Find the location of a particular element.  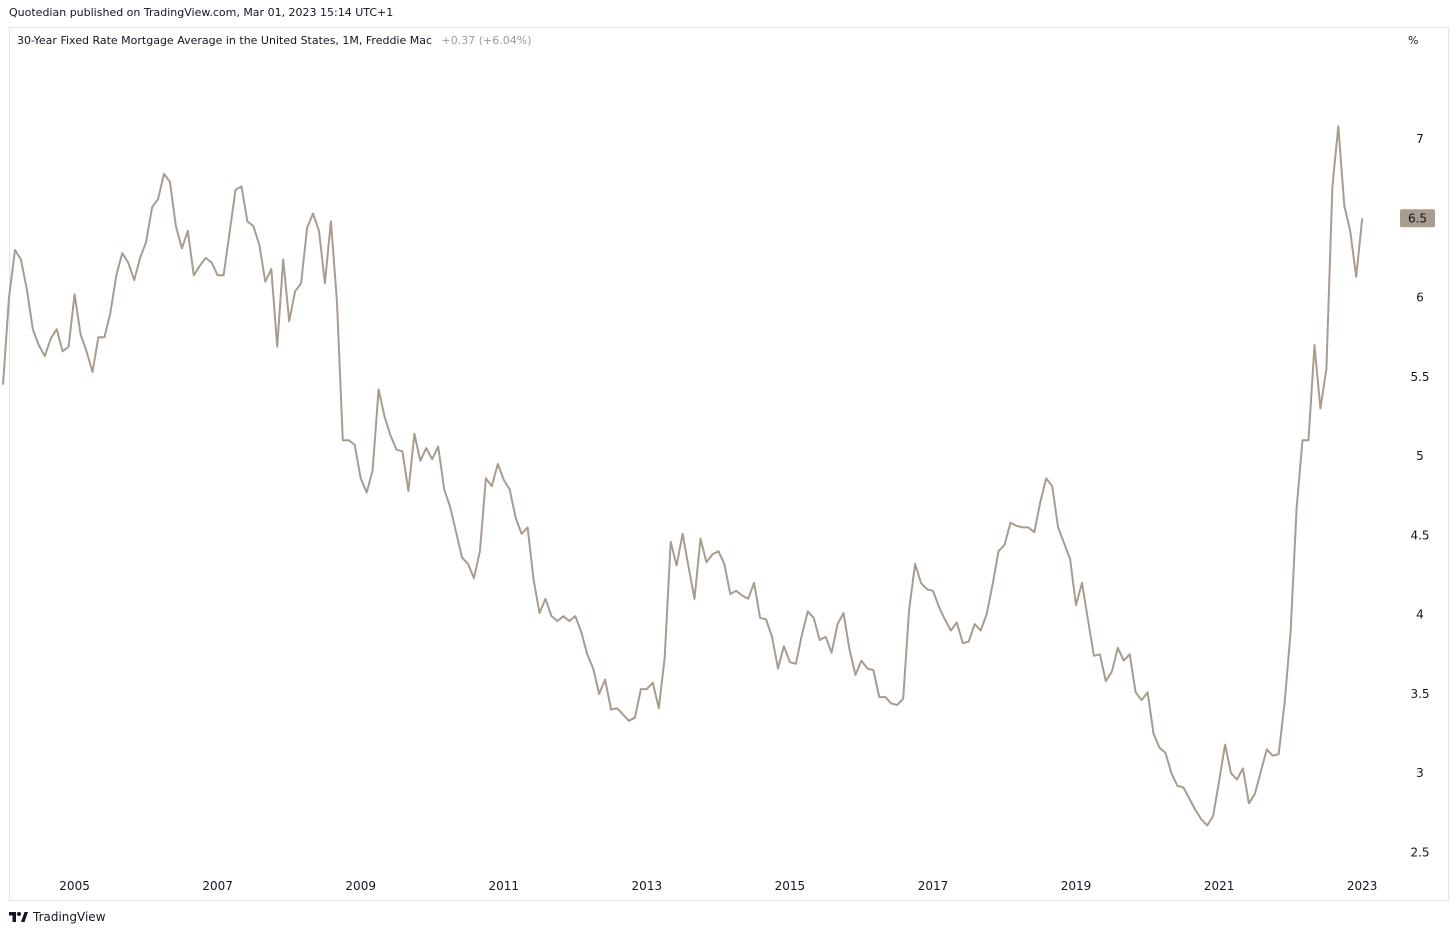

x-tick-label: 2021 is located at coordinates (1219, 886).